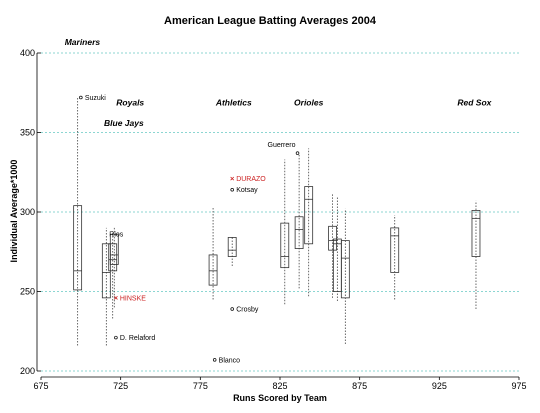  I want to click on player-marker-crosby, so click(232, 309).